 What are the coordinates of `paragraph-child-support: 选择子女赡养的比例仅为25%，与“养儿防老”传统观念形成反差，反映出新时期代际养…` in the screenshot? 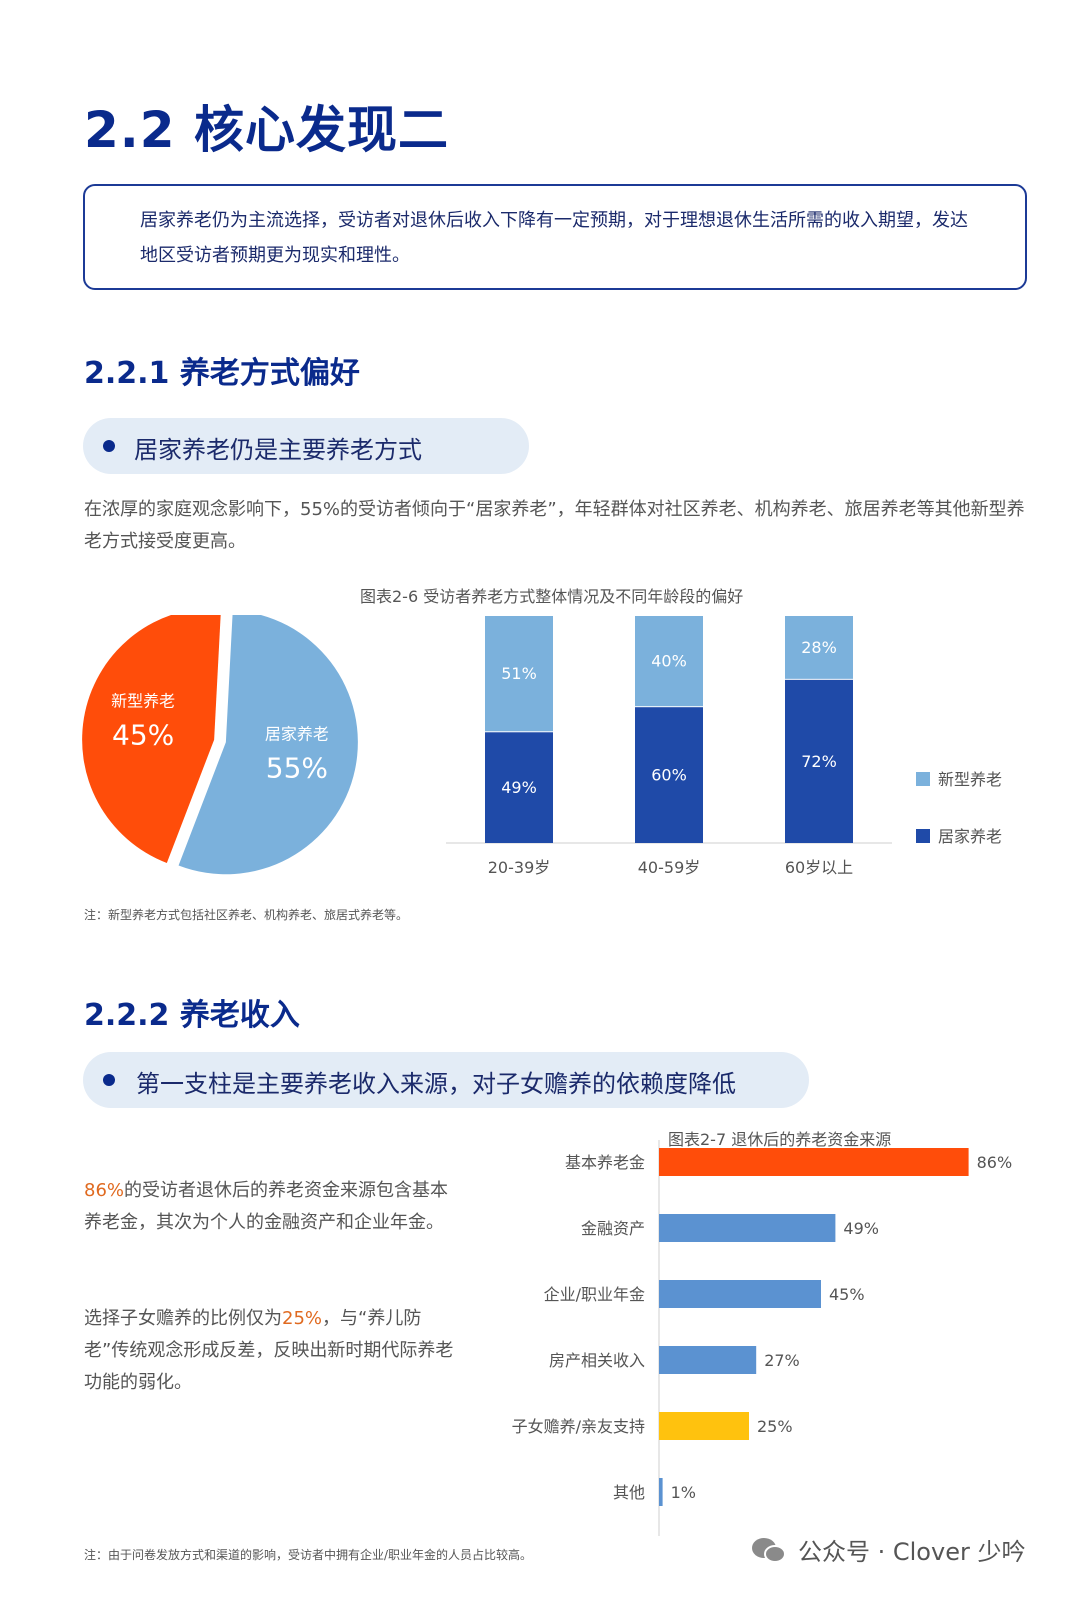 It's located at (269, 1351).